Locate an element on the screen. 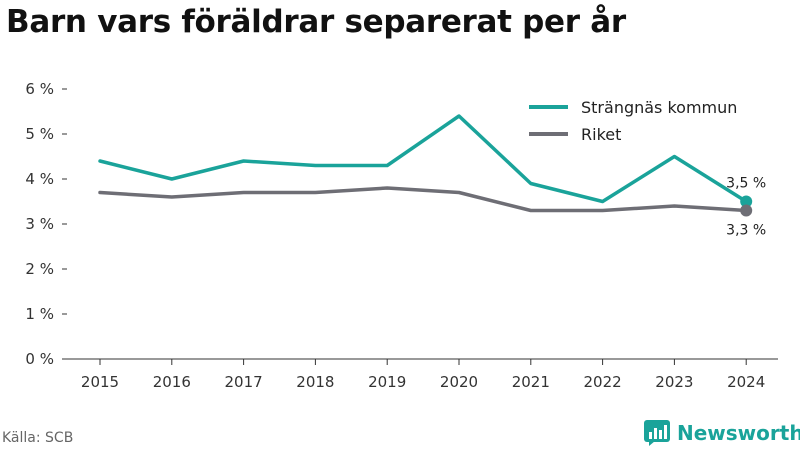 The height and width of the screenshot is (450, 800). brand-logo: Newsworthy is located at coordinates (722, 433).